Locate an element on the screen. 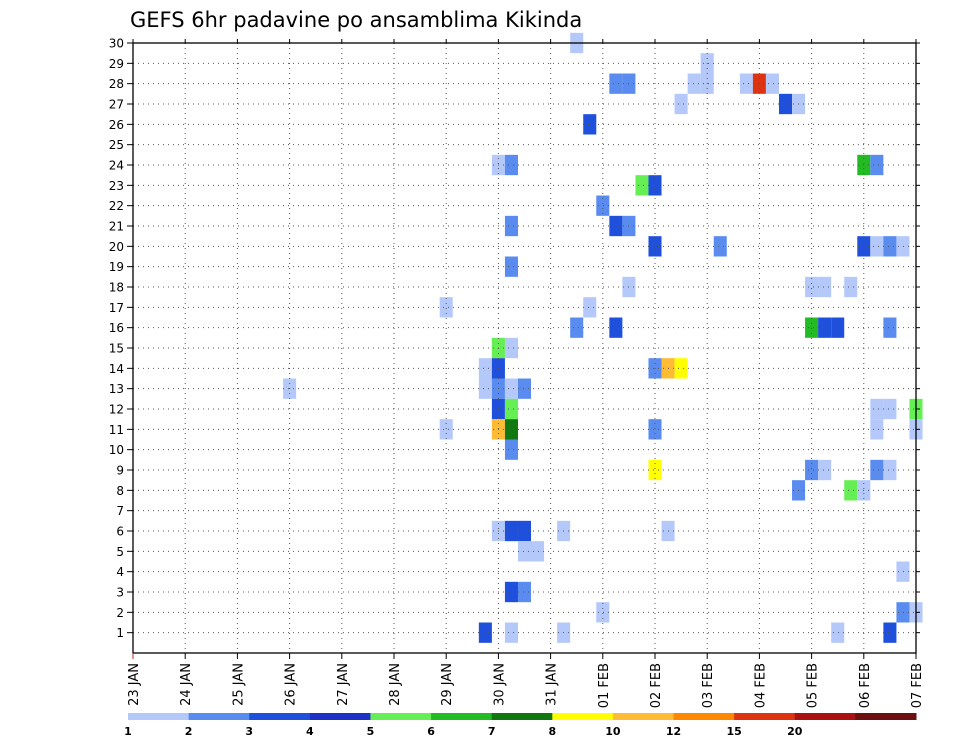 The height and width of the screenshot is (742, 960). colorbar-tick-label: 5 is located at coordinates (371, 731).